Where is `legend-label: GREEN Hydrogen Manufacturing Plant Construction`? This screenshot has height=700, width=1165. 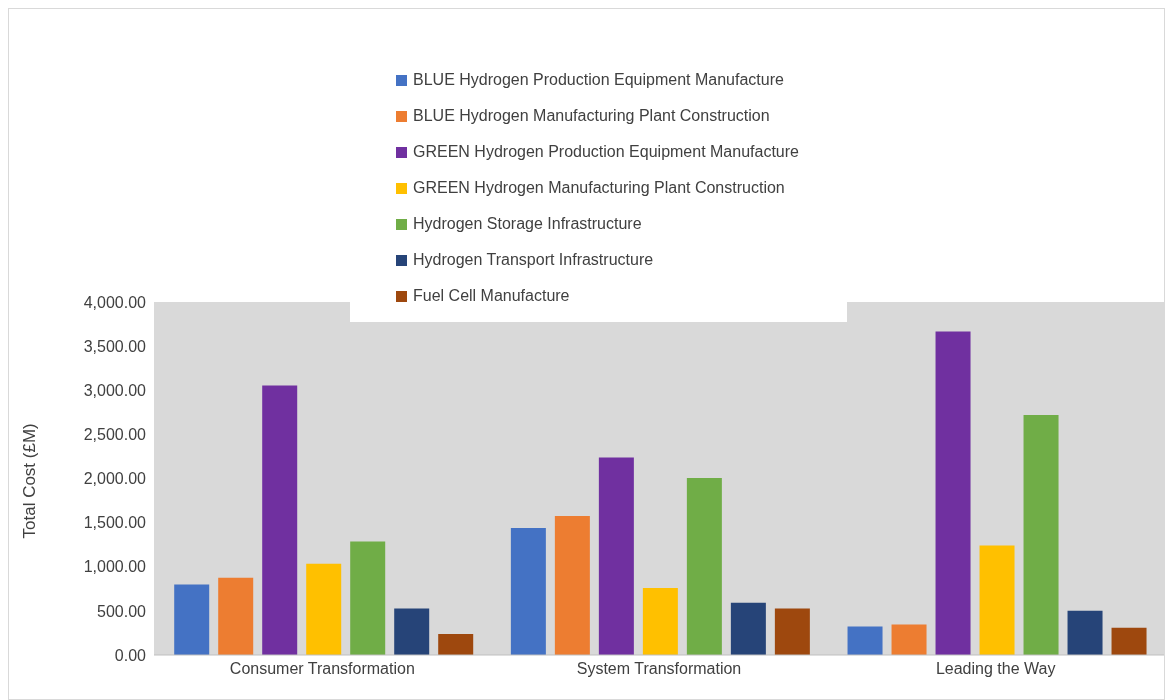 legend-label: GREEN Hydrogen Manufacturing Plant Construction is located at coordinates (599, 188).